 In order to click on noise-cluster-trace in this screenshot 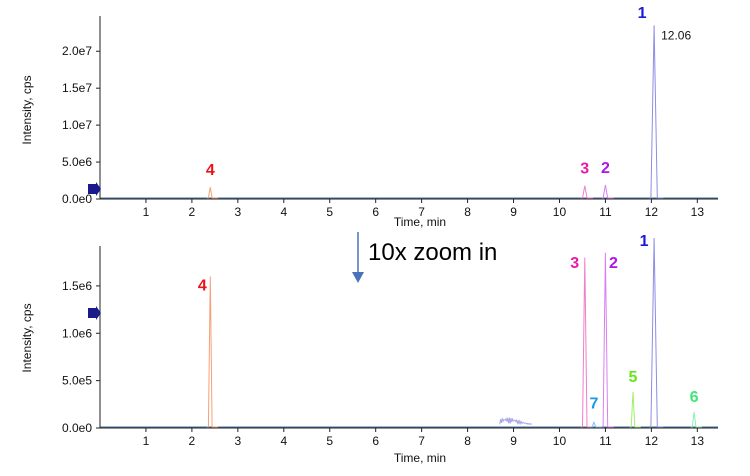, I will do `click(516, 421)`.